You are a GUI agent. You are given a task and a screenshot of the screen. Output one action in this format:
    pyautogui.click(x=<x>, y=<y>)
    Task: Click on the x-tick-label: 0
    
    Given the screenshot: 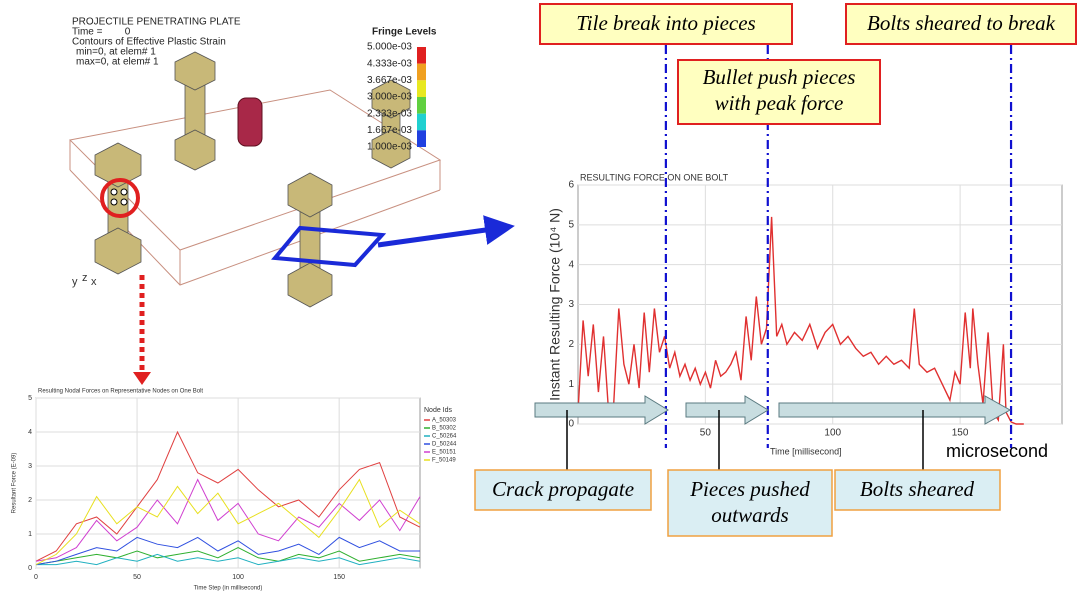 What is the action you would take?
    pyautogui.click(x=36, y=577)
    